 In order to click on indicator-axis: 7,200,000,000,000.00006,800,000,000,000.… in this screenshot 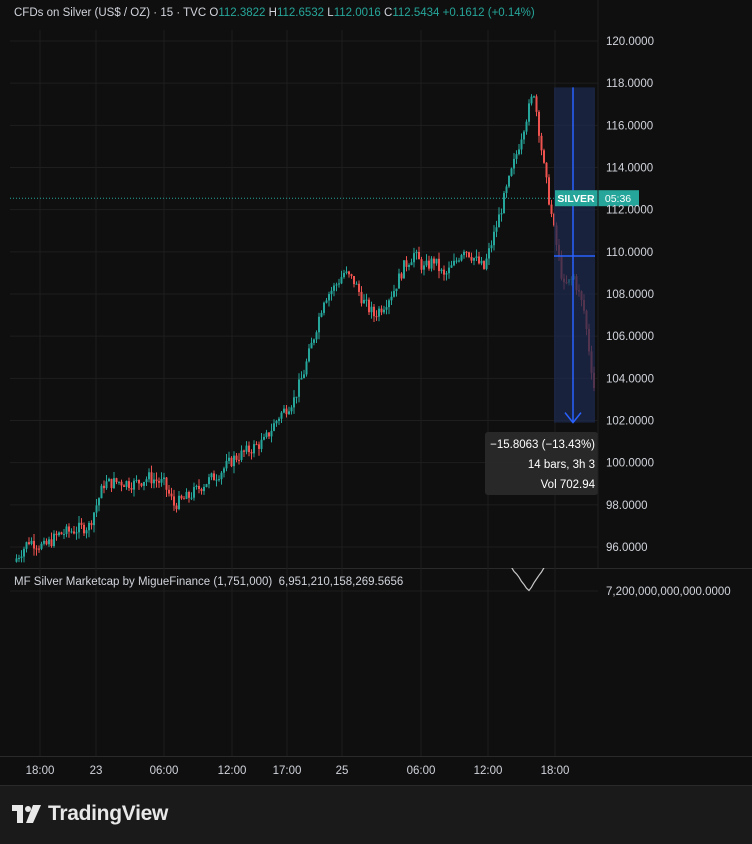, I will do `click(668, 583)`.